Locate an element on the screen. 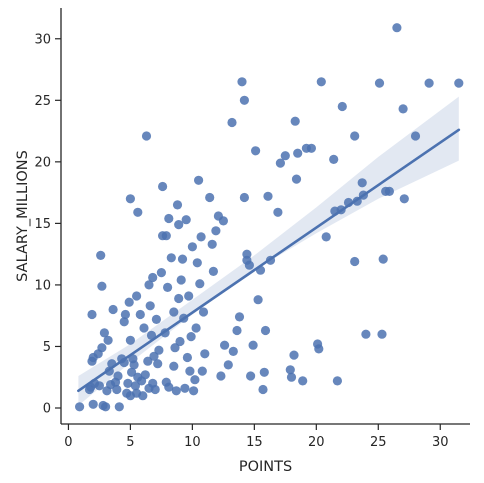 This screenshot has width=484, height=483. x-axis-label: POINTS is located at coordinates (265, 467).